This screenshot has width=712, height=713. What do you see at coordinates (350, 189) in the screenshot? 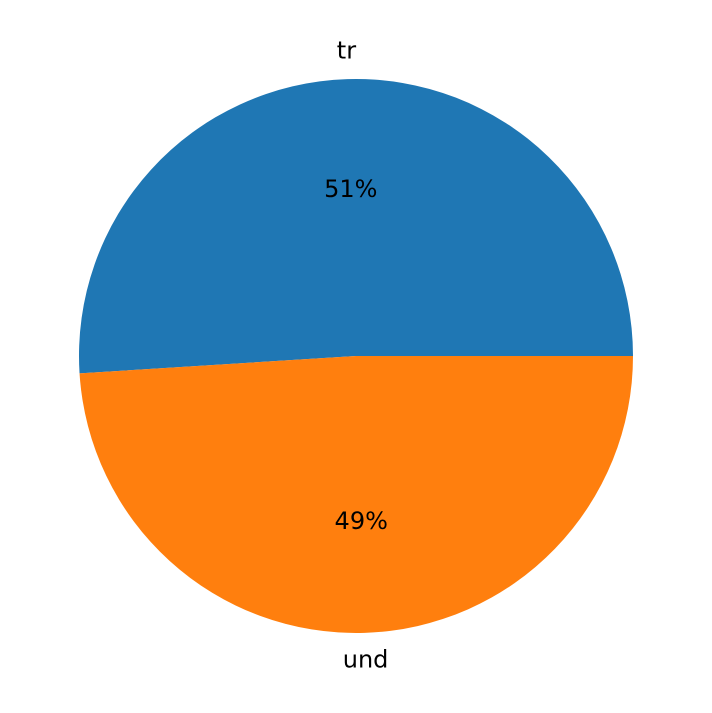
I see `value-label: 51%` at bounding box center [350, 189].